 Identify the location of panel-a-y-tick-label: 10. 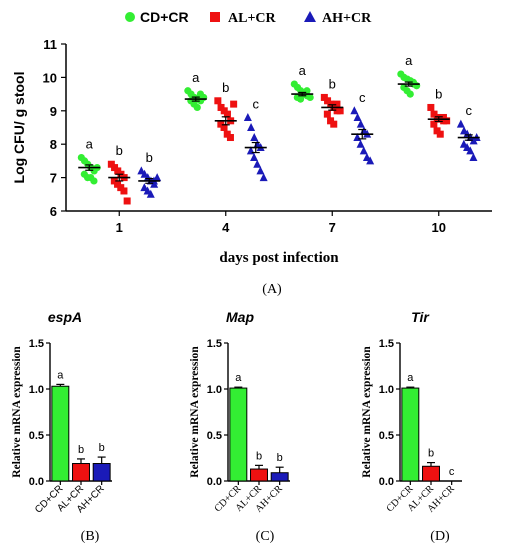
(50, 77).